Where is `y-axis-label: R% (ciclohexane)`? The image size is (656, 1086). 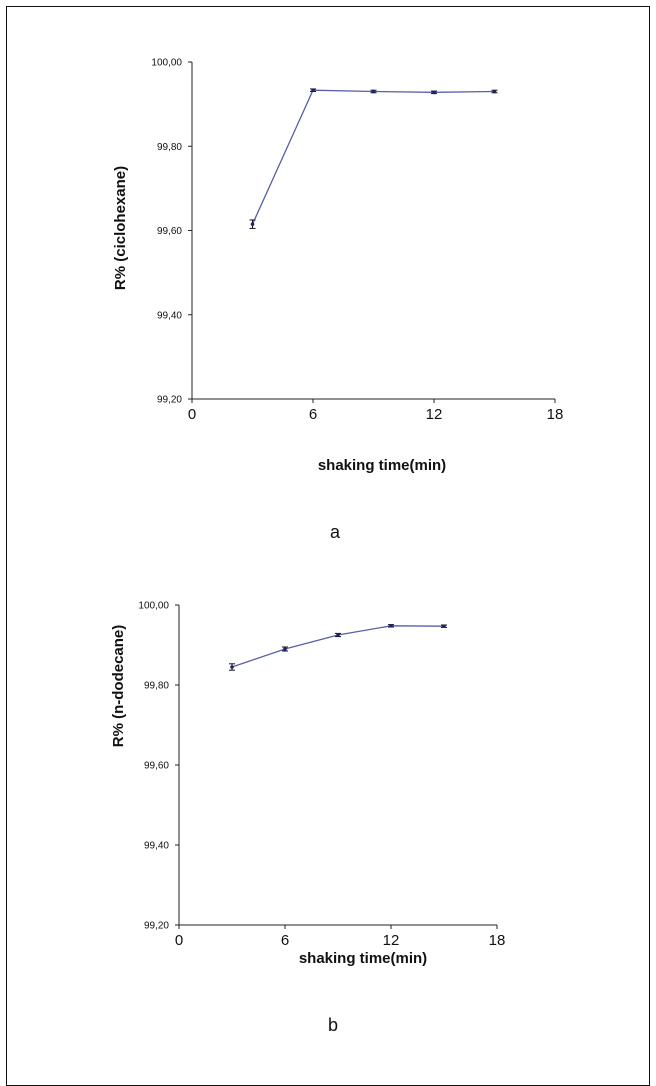 y-axis-label: R% (ciclohexane) is located at coordinates (120, 228).